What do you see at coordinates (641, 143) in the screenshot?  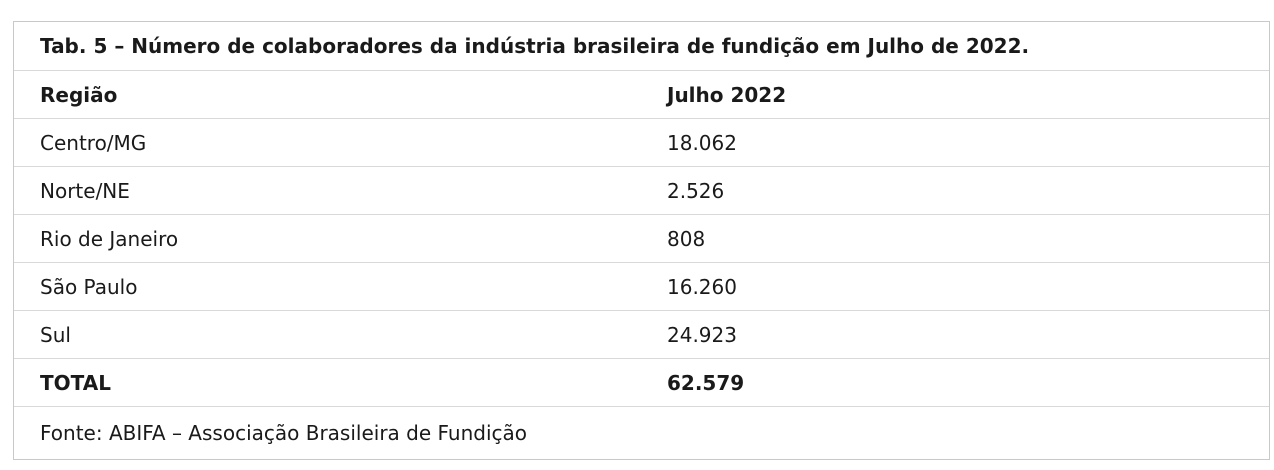 I see `table-row: Centro/MG 18.062` at bounding box center [641, 143].